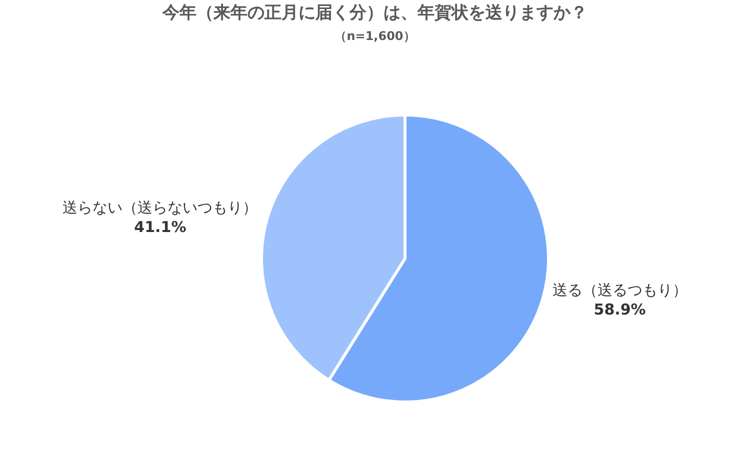 This screenshot has width=750, height=450. Describe the element at coordinates (620, 309) in the screenshot. I see `data-label: 58.9%` at that location.